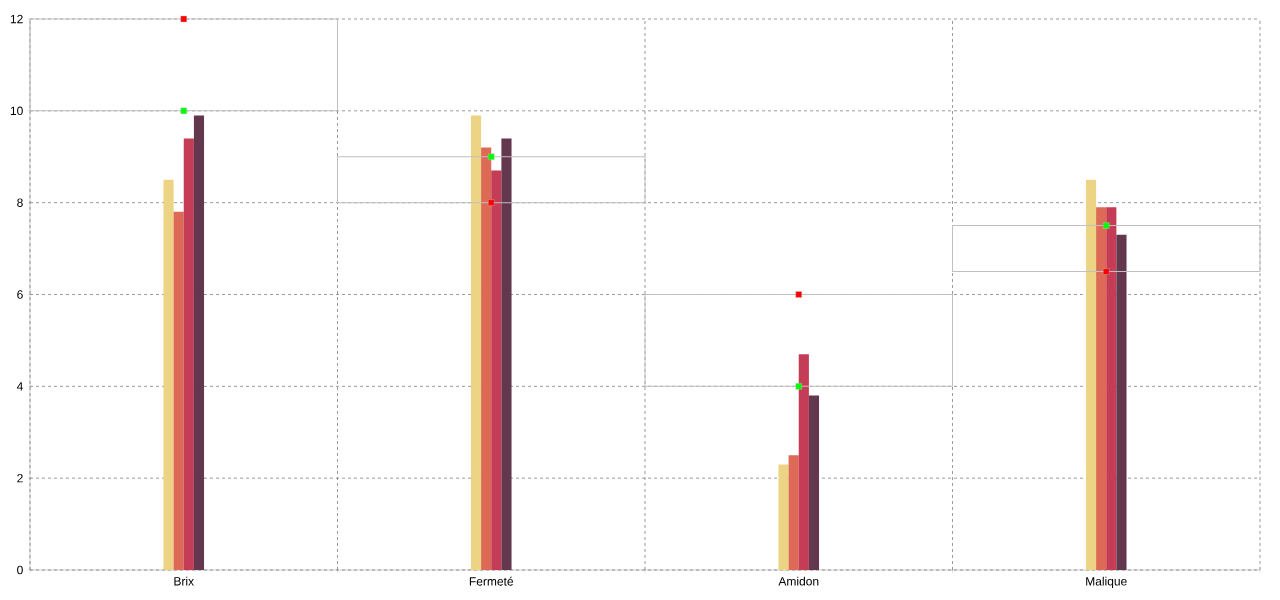 This screenshot has height=600, width=1280. Describe the element at coordinates (491, 581) in the screenshot. I see `x-tick-label: Fermeté` at that location.